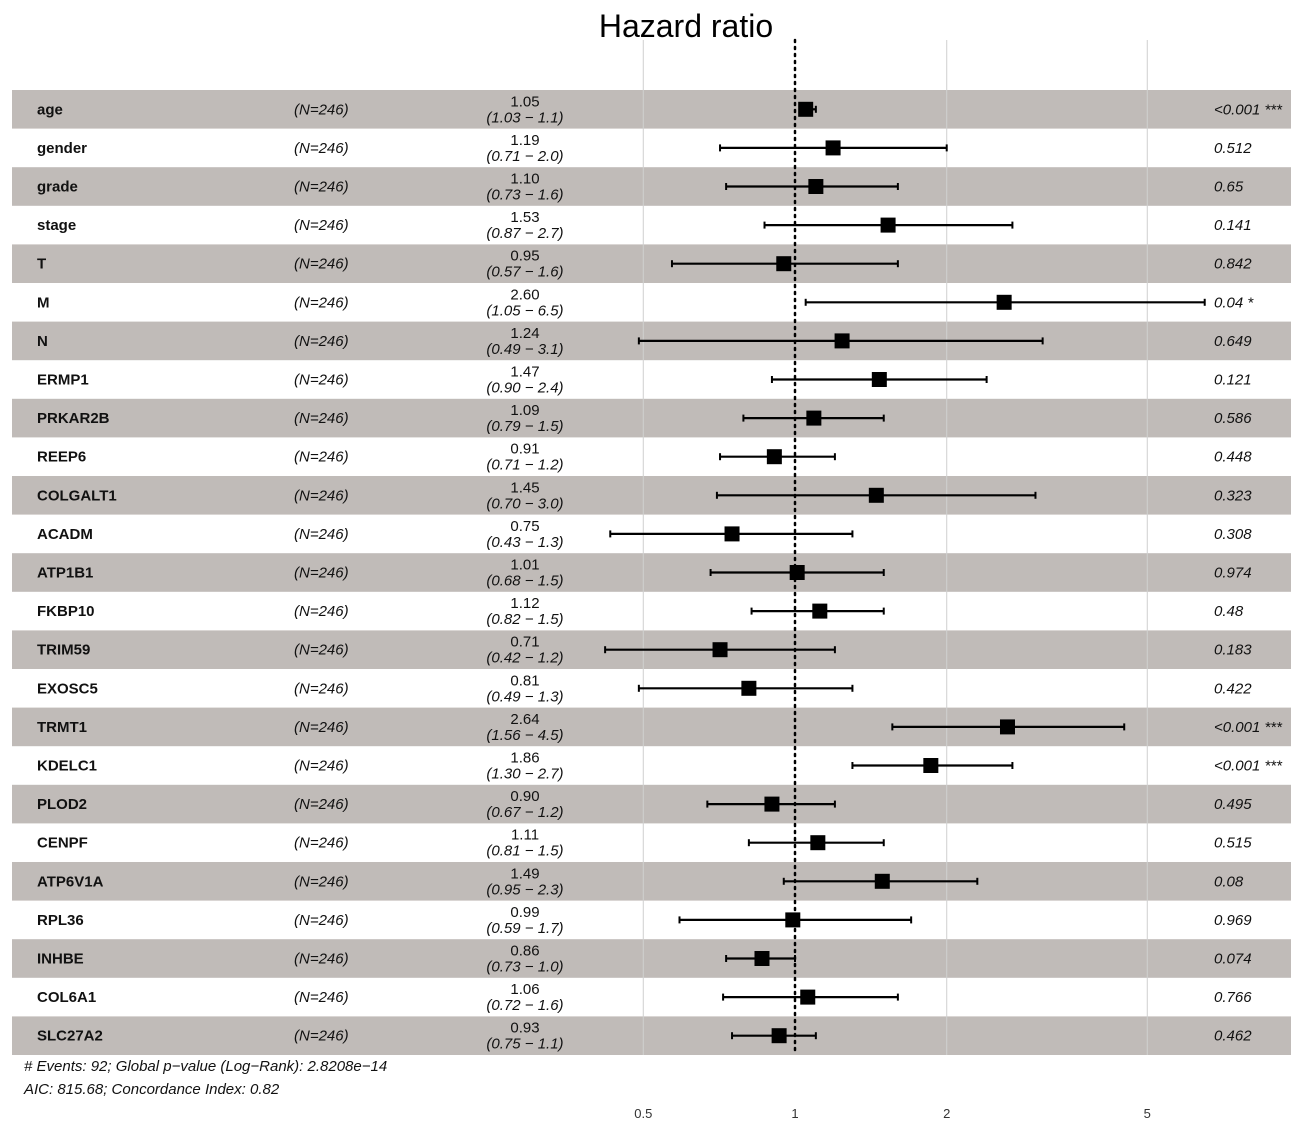 The height and width of the screenshot is (1121, 1291). Describe the element at coordinates (67, 688) in the screenshot. I see `variable-label: EXOSC5` at that location.